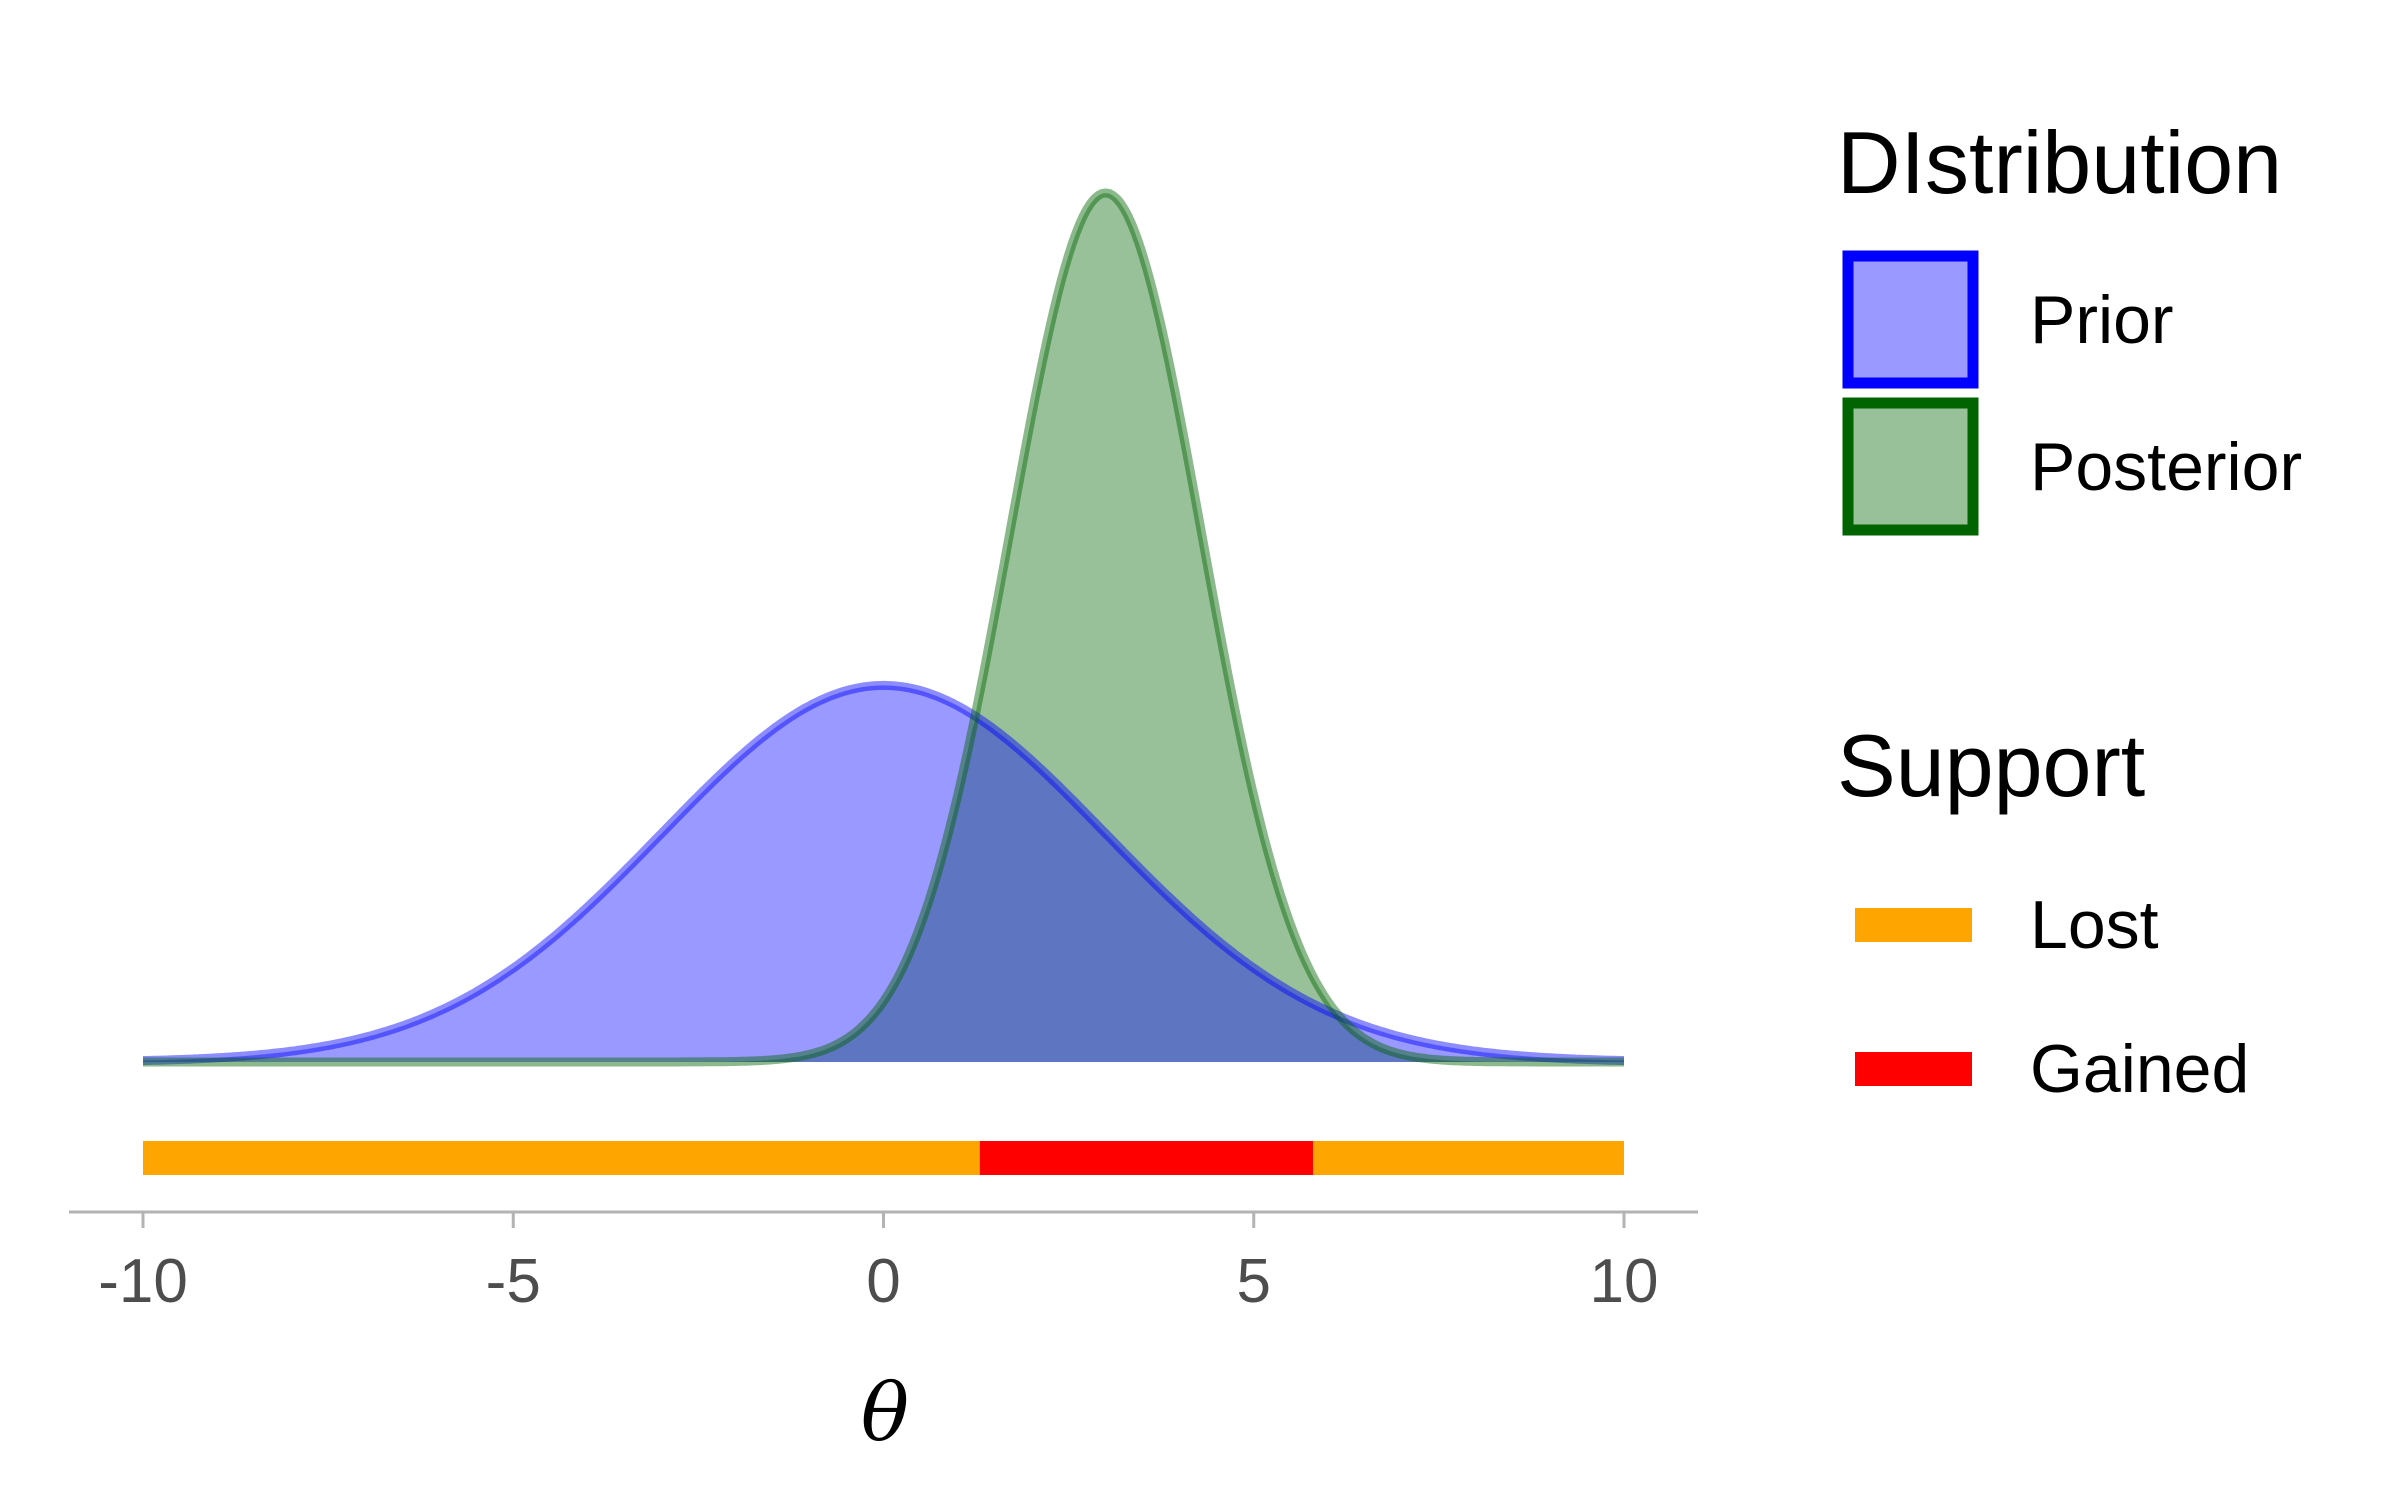 This screenshot has width=2400, height=1500. I want to click on x-axis: -10 -5 0 5 10, so click(883, 1263).